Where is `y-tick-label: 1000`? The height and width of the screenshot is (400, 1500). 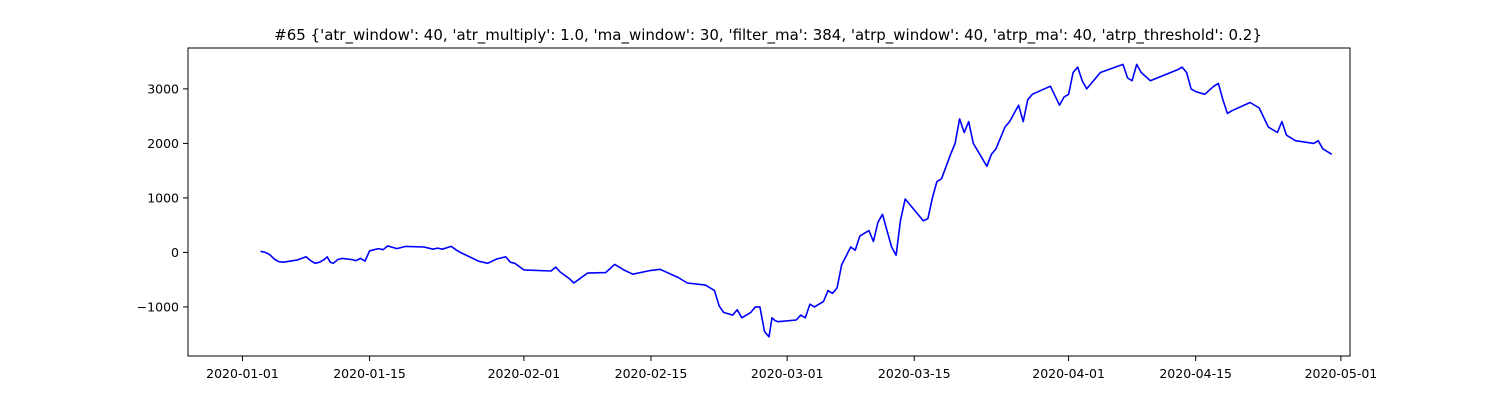 y-tick-label: 1000 is located at coordinates (163, 197).